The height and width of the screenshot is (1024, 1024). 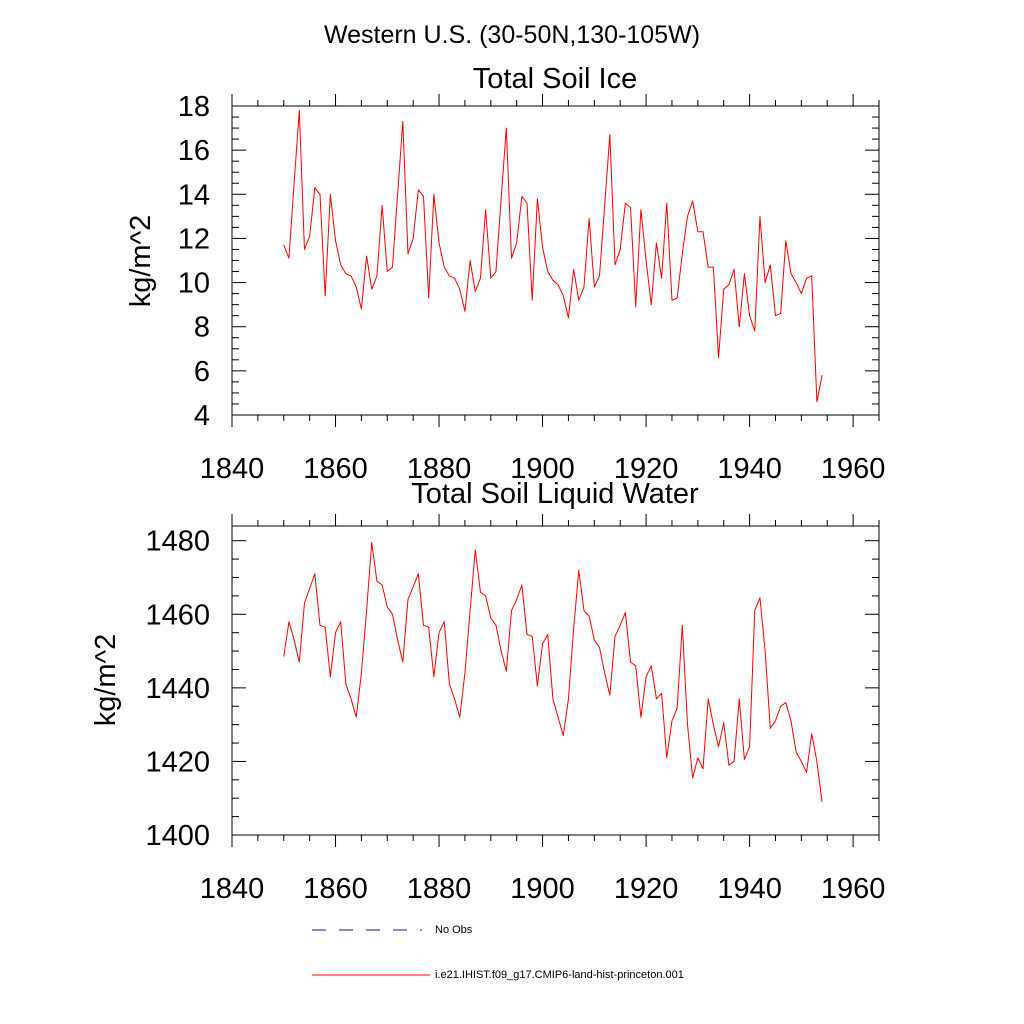 I want to click on y-tick-label: 16, so click(x=194, y=151).